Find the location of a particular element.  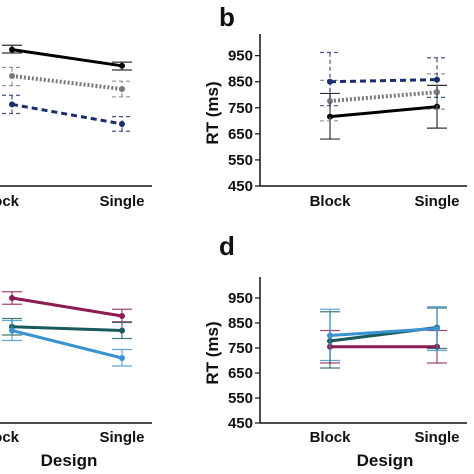

panel-label: b is located at coordinates (227, 17).